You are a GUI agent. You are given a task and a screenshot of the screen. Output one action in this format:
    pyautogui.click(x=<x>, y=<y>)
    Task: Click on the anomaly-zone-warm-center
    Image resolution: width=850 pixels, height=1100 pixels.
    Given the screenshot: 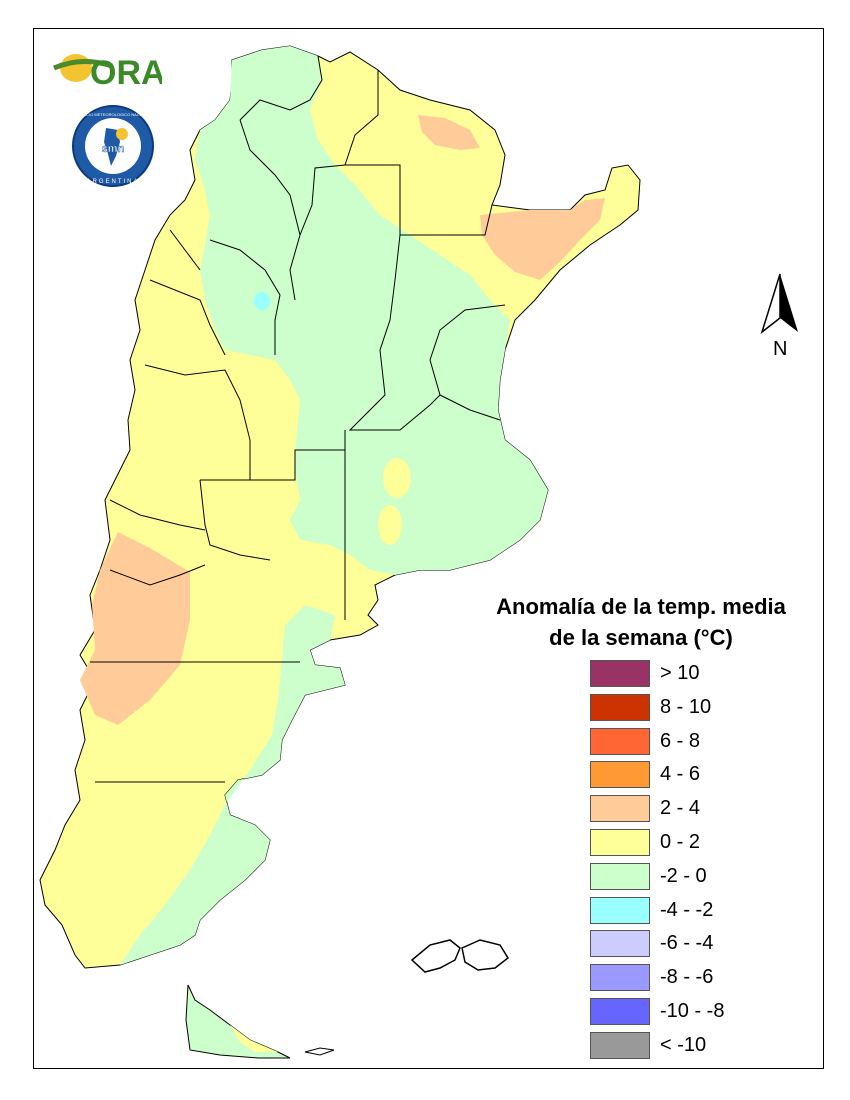 What is the action you would take?
    pyautogui.click(x=285, y=502)
    